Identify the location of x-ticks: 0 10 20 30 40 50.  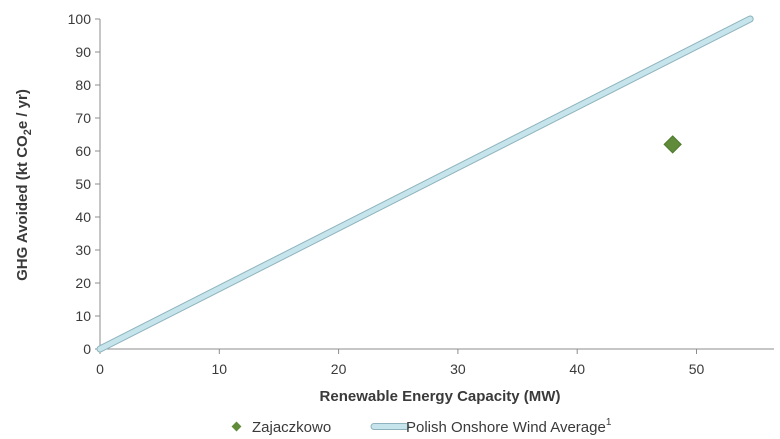
(400, 363).